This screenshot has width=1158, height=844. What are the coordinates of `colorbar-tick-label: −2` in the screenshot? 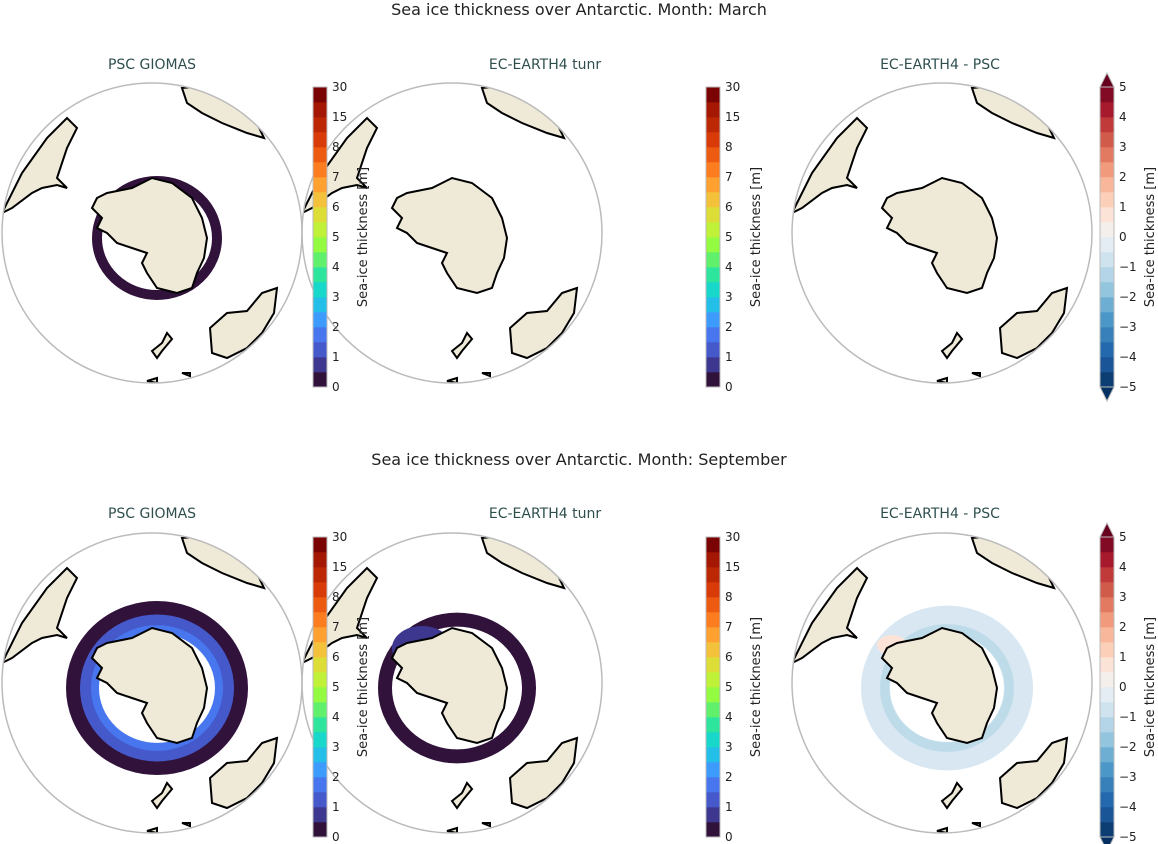 It's located at (1128, 747).